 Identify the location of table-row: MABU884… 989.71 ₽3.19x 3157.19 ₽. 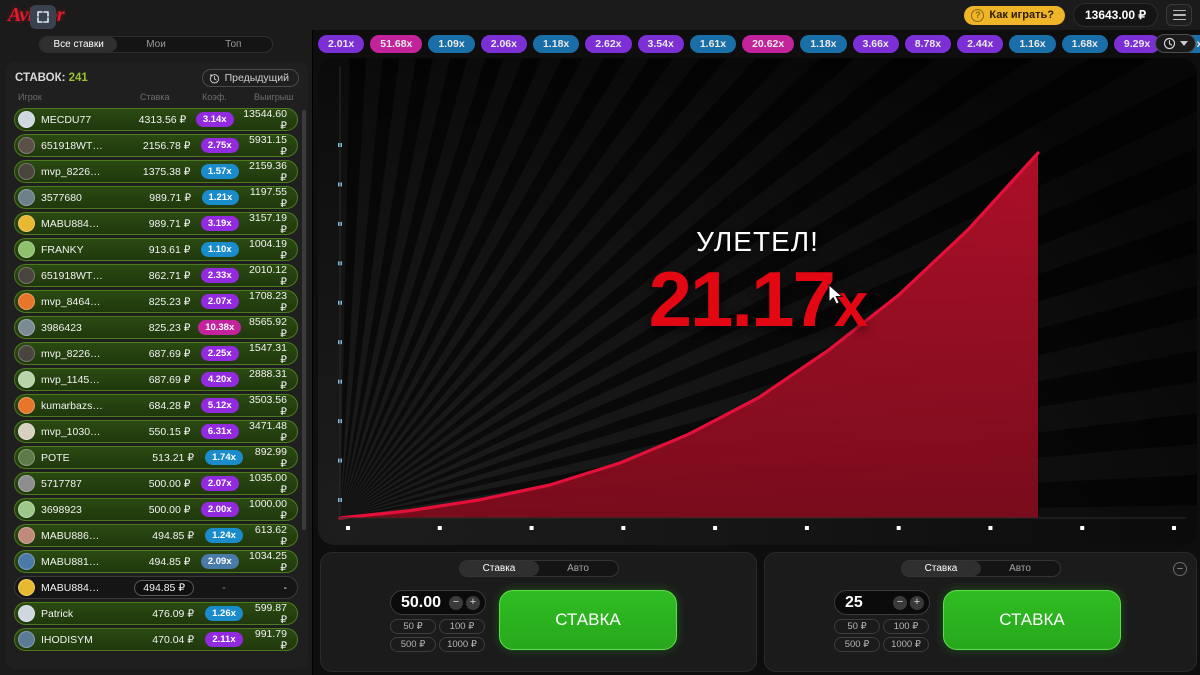
(156, 223).